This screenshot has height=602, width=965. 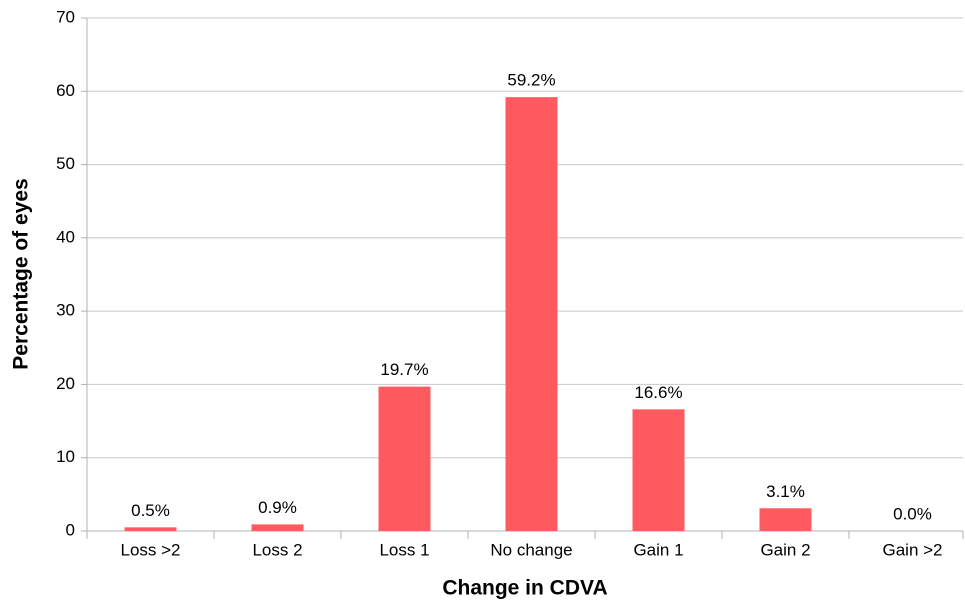 I want to click on data-label: 16.6%, so click(x=658, y=392).